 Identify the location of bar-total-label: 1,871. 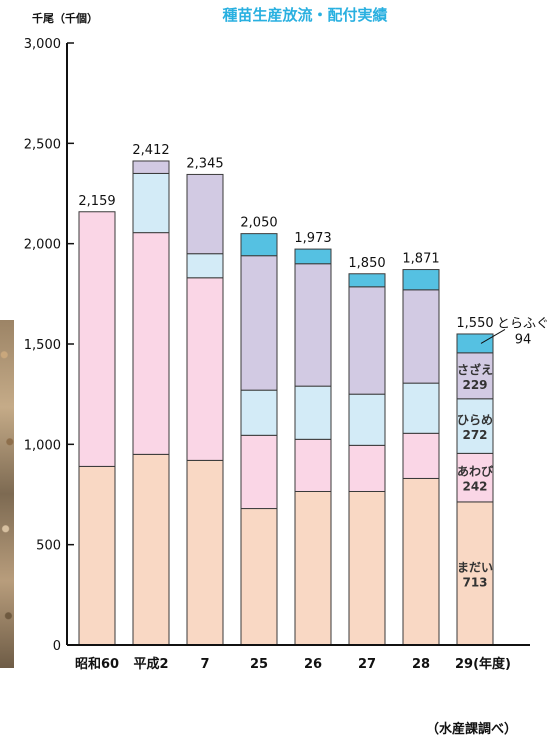
(420, 259).